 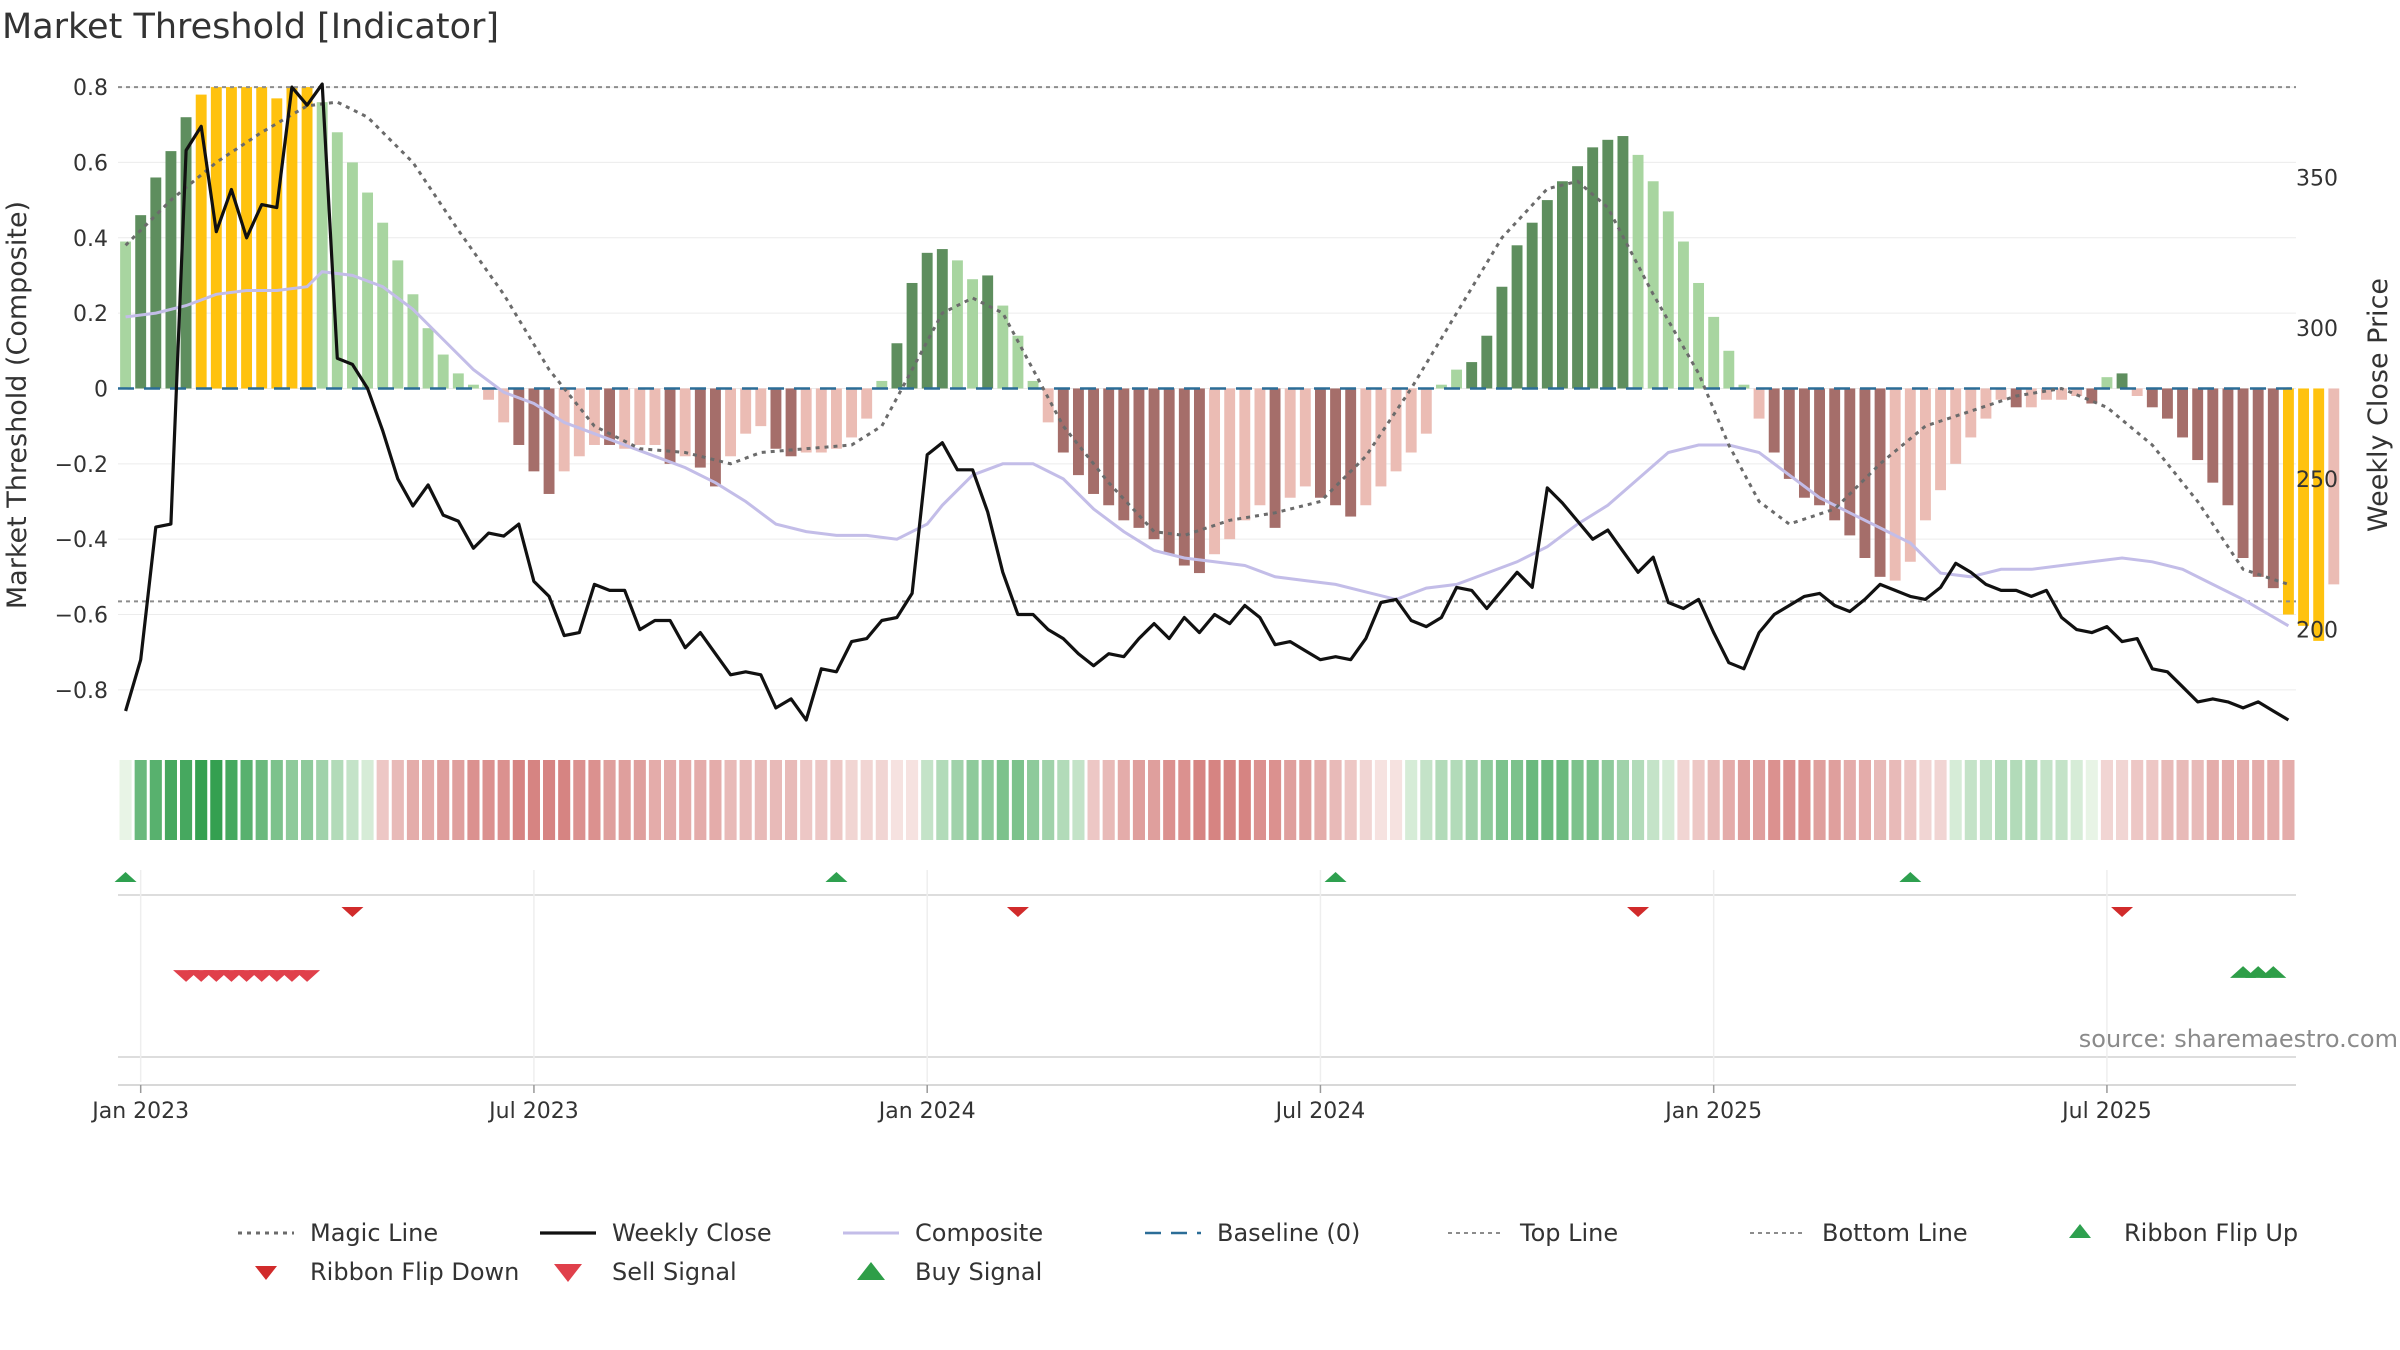 What do you see at coordinates (352, 912) in the screenshot?
I see `ribbon-flip-down-marker` at bounding box center [352, 912].